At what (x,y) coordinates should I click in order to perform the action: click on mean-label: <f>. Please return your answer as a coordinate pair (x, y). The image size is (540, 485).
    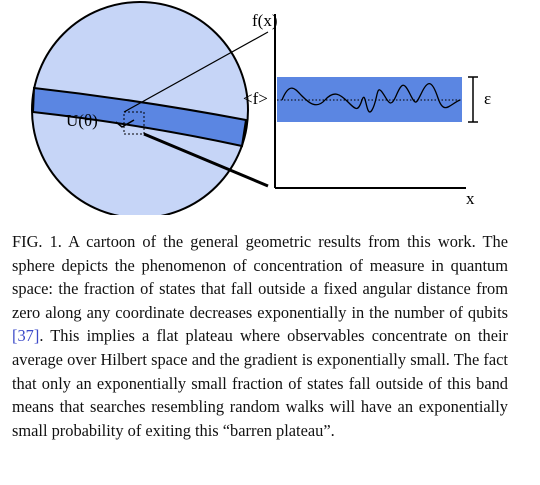
    Looking at the image, I should click on (255, 98).